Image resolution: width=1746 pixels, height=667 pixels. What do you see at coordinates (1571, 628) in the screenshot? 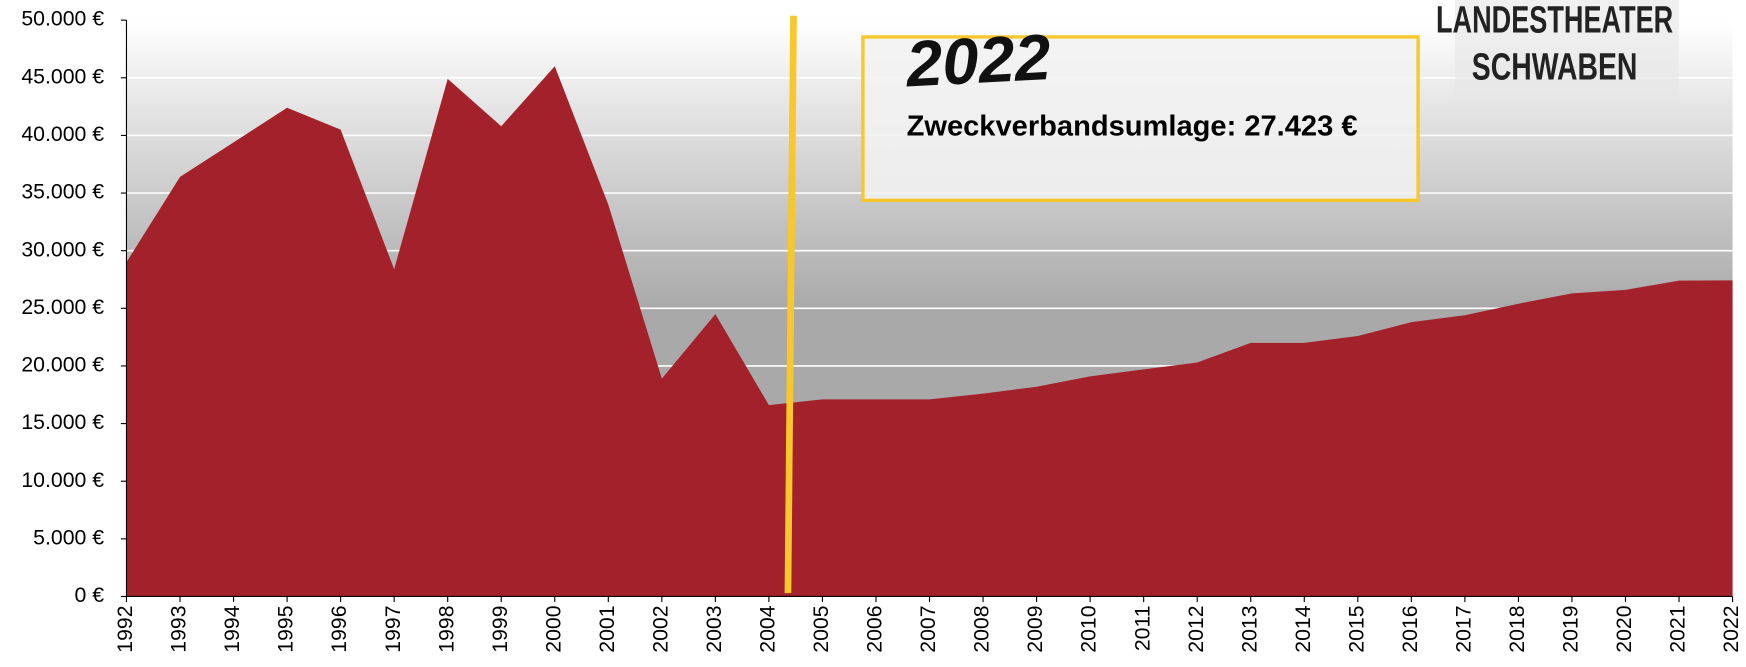
I see `x-tick-label: 2019` at bounding box center [1571, 628].